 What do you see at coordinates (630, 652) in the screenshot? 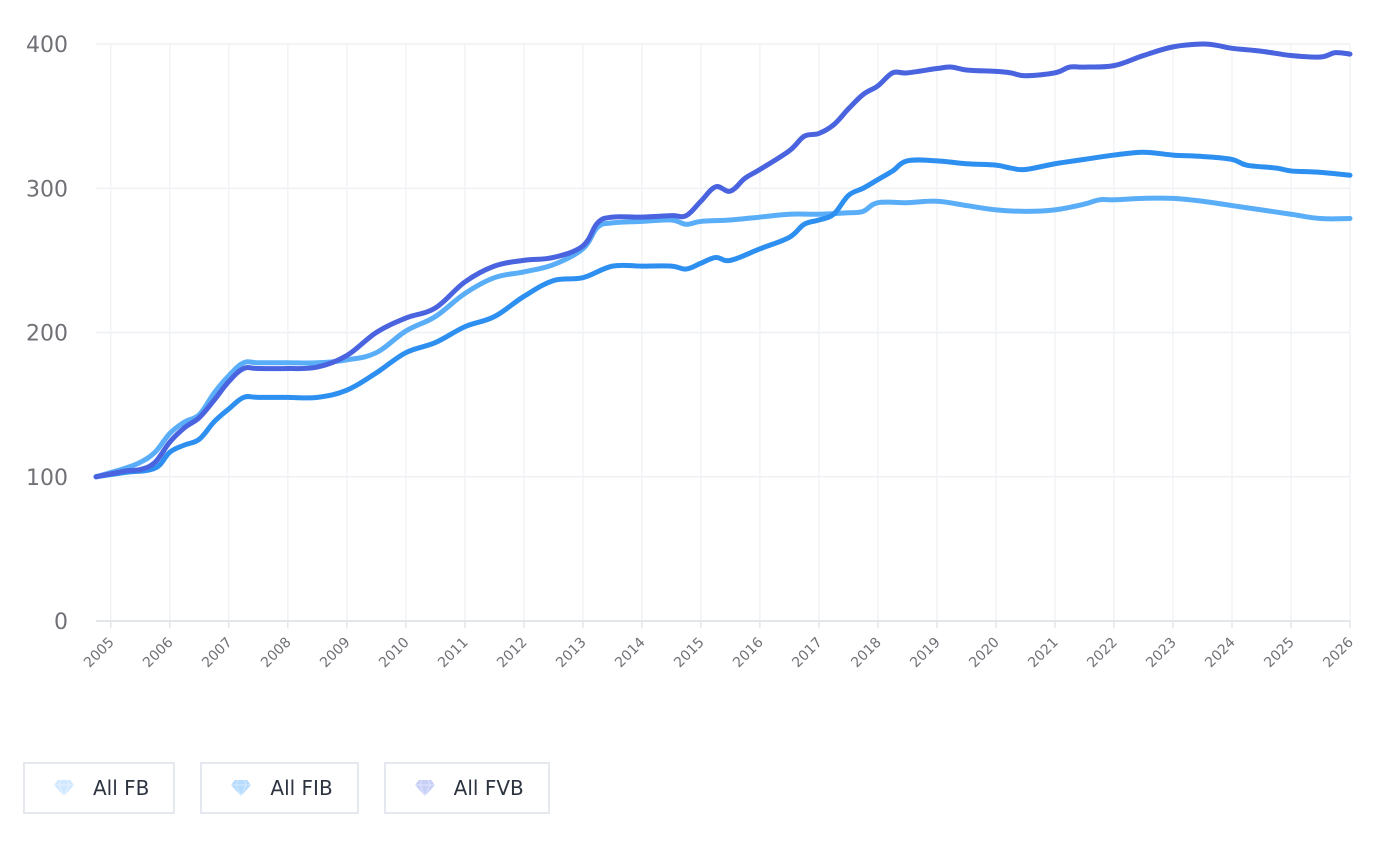
I see `x-tick-label: 2014` at bounding box center [630, 652].